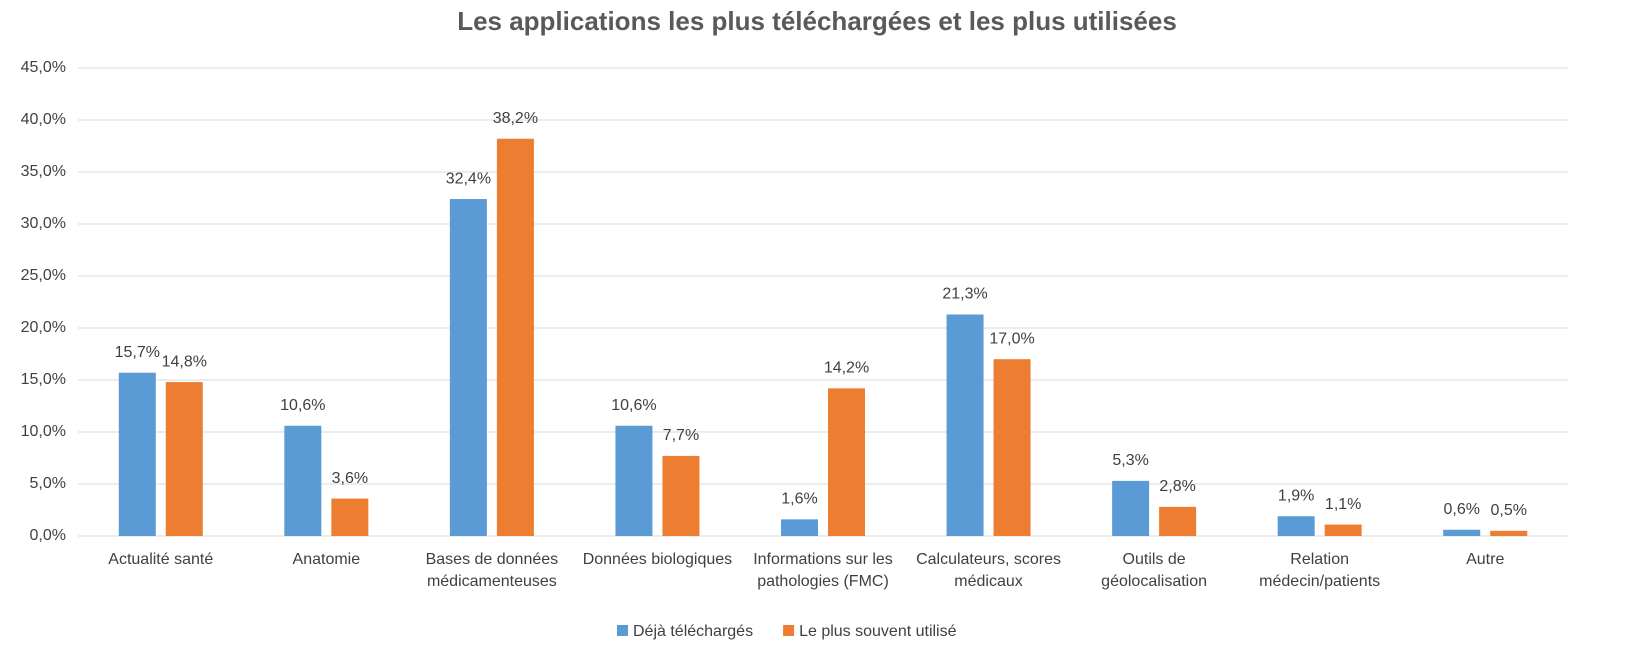 Image resolution: width=1634 pixels, height=669 pixels. Describe the element at coordinates (989, 570) in the screenshot. I see `x-tick-label: Calculateurs, scores médicaux` at that location.